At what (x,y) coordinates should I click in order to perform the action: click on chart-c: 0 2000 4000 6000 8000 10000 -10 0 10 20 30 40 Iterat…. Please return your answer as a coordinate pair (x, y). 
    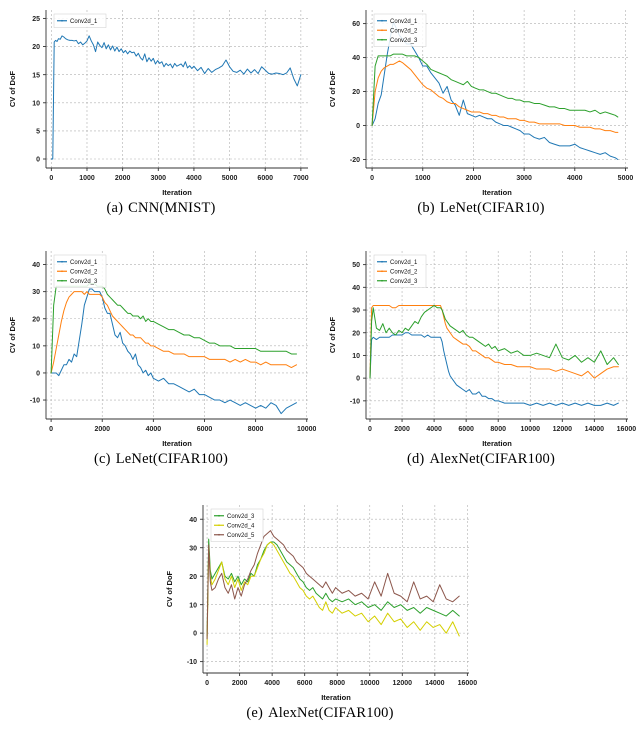
    Looking at the image, I should click on (161, 346).